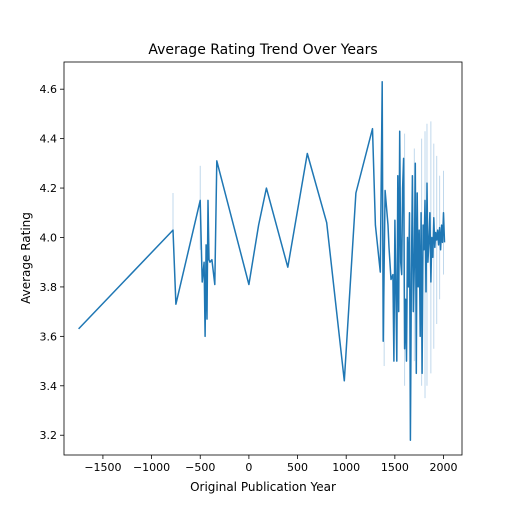  What do you see at coordinates (248, 467) in the screenshot?
I see `x-tick-label: 0` at bounding box center [248, 467].